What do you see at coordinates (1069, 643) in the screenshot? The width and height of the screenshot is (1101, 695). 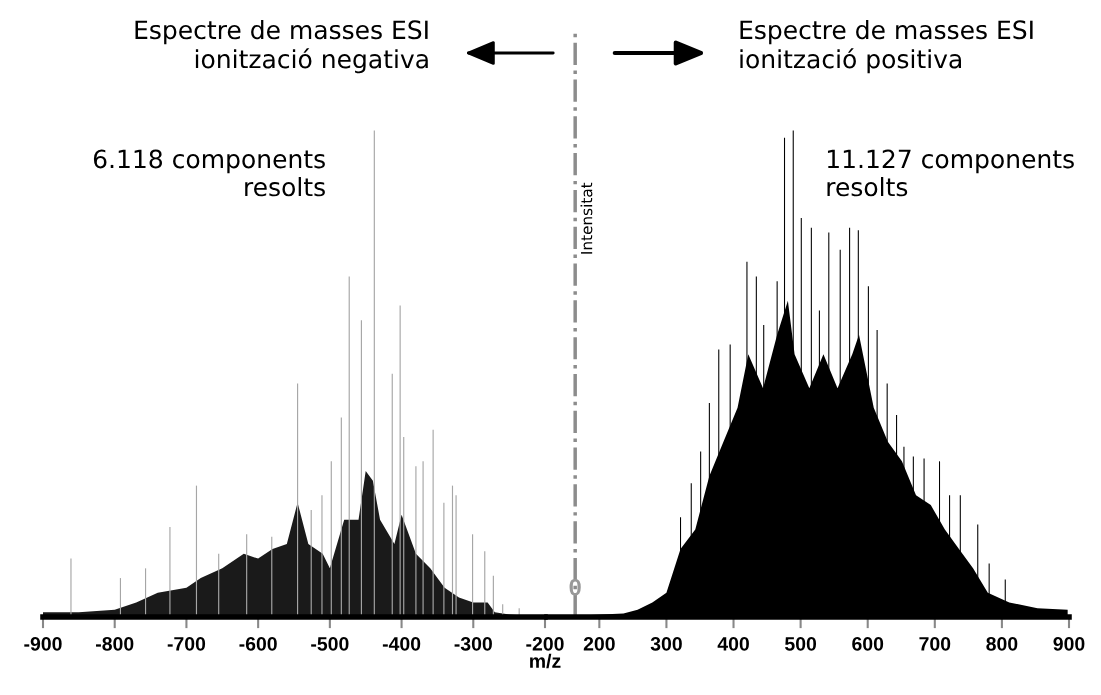 I see `x-tick-label: 900` at bounding box center [1069, 643].